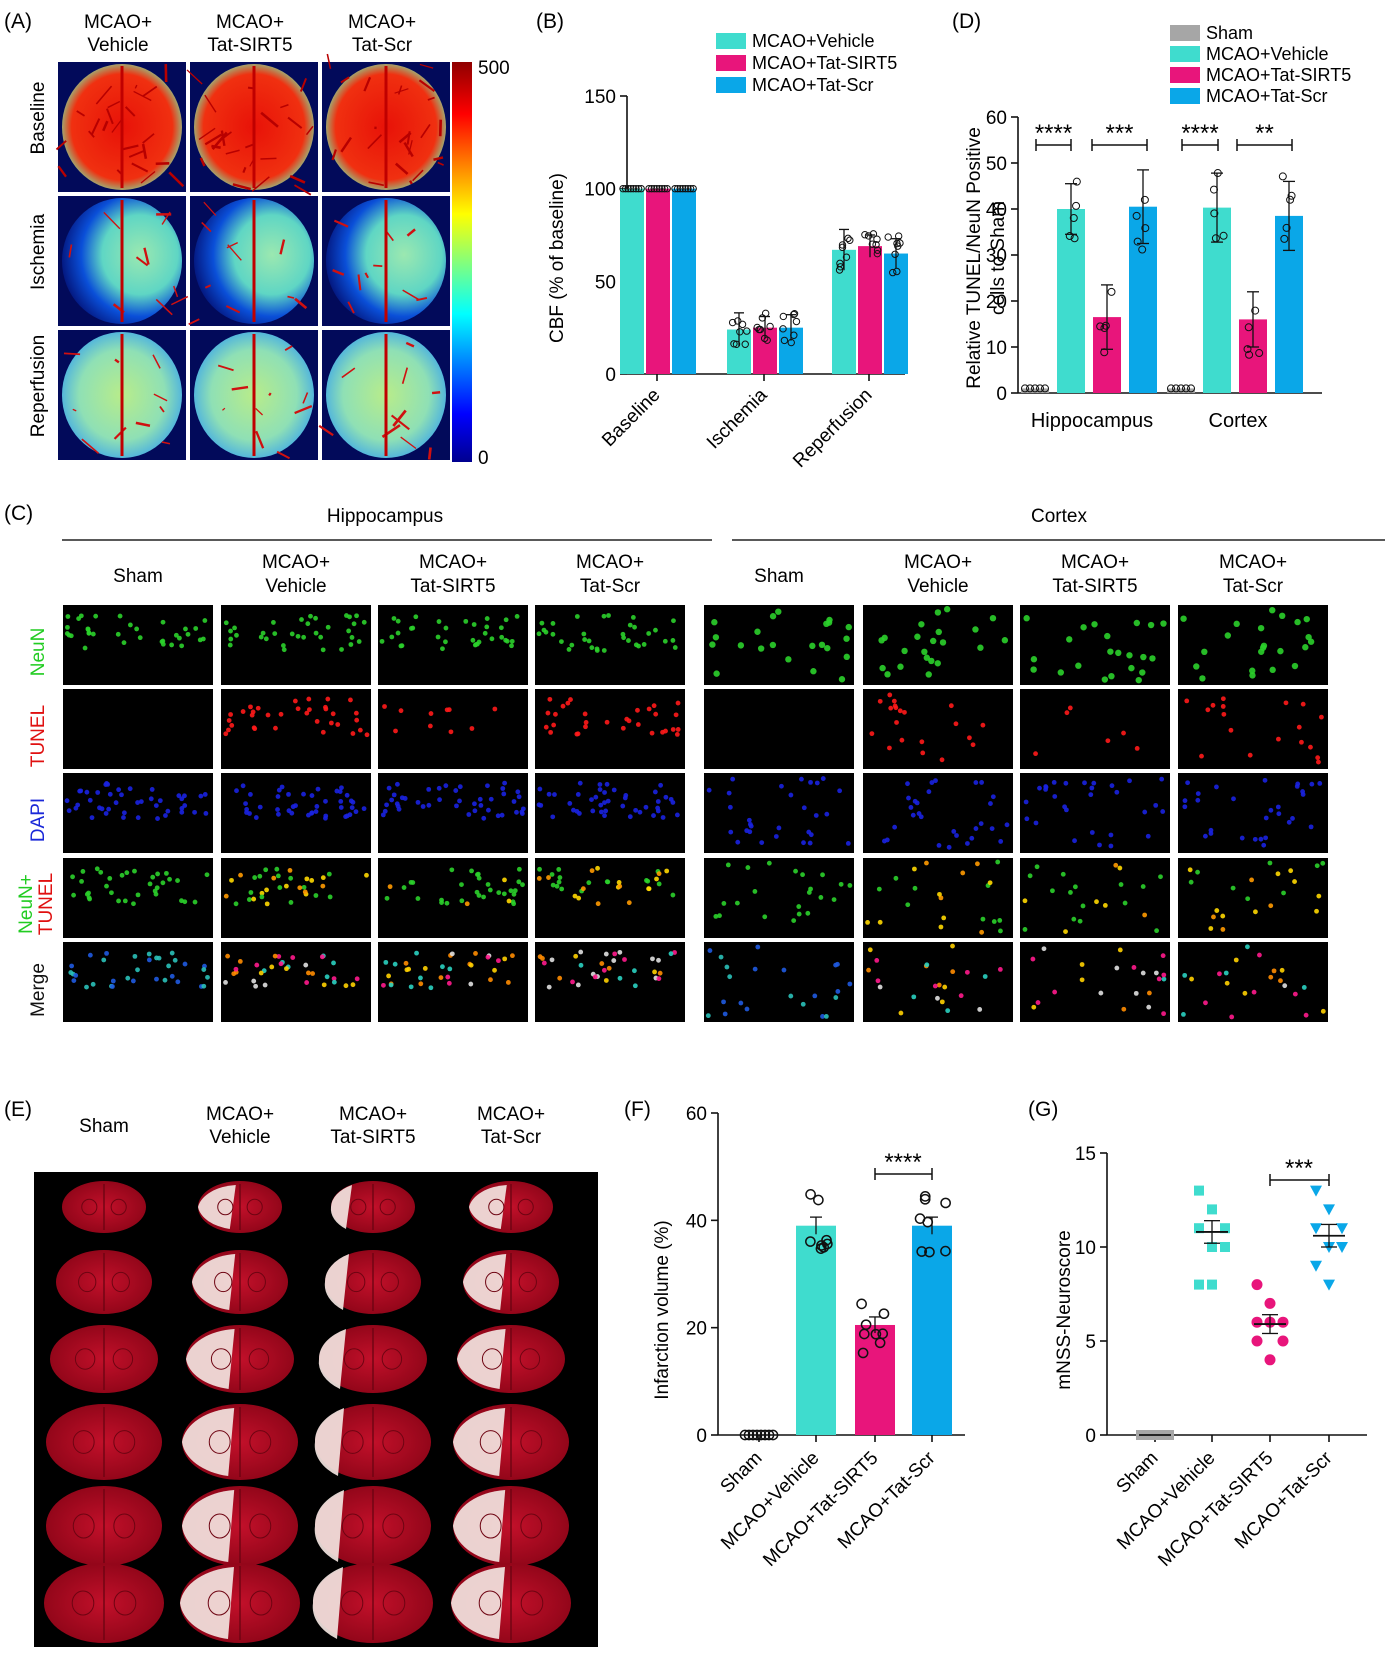 This screenshot has height=1655, width=1400. I want to click on panel-a-row-reperfusion: Reperfusion, so click(38, 386).